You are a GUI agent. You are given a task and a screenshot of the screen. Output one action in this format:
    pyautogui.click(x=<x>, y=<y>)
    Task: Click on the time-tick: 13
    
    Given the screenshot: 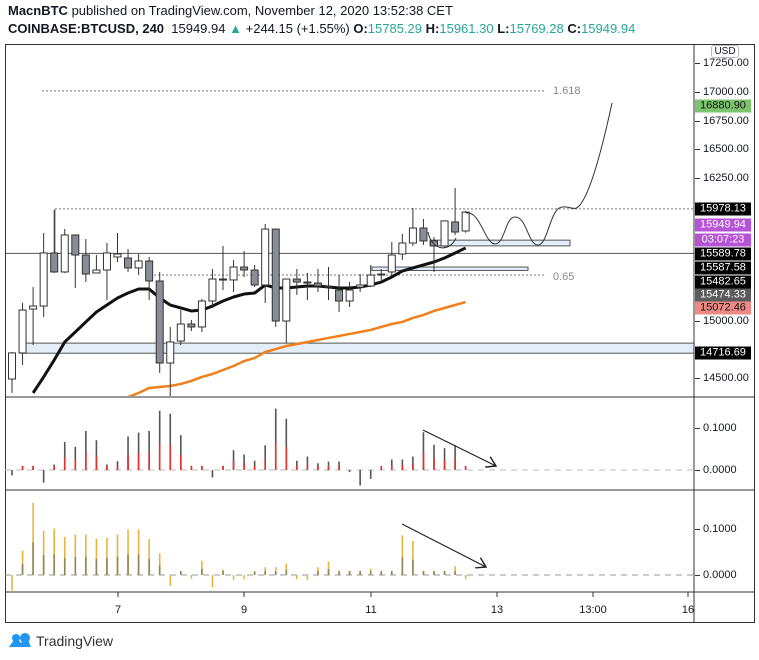 What is the action you would take?
    pyautogui.click(x=497, y=610)
    